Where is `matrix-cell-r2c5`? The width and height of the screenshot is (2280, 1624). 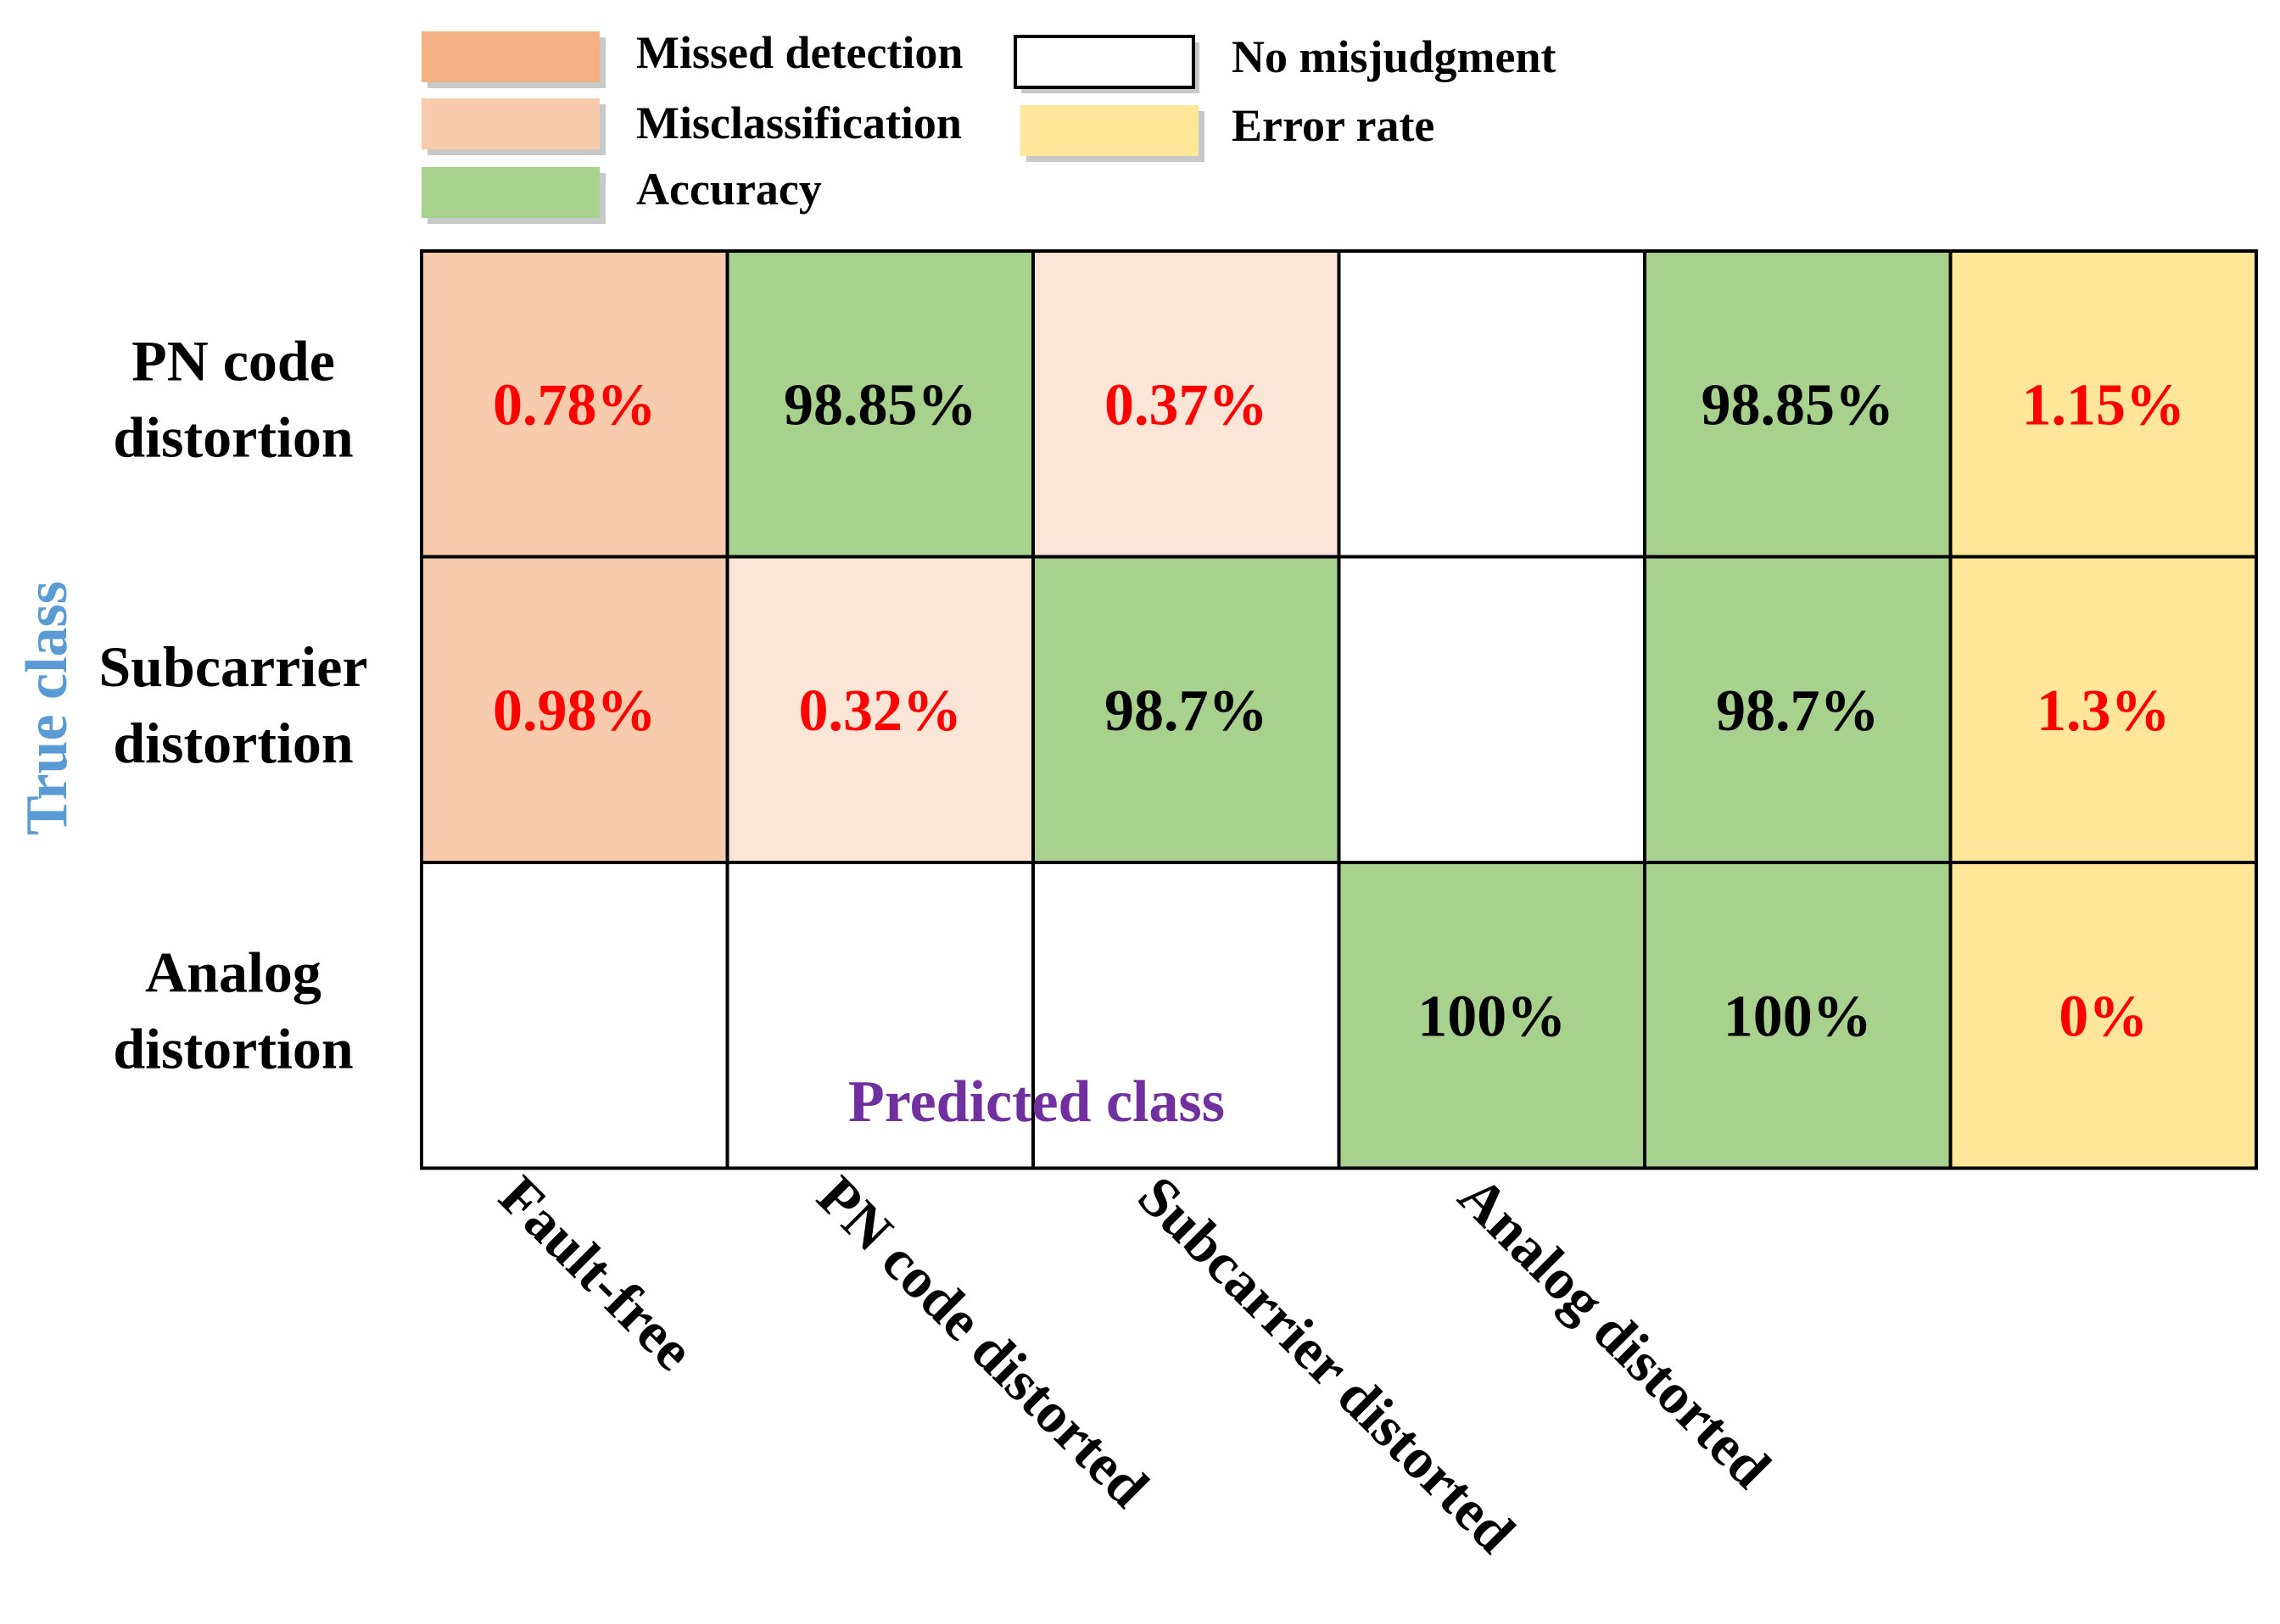
matrix-cell-r2c5 is located at coordinates (2103, 1015).